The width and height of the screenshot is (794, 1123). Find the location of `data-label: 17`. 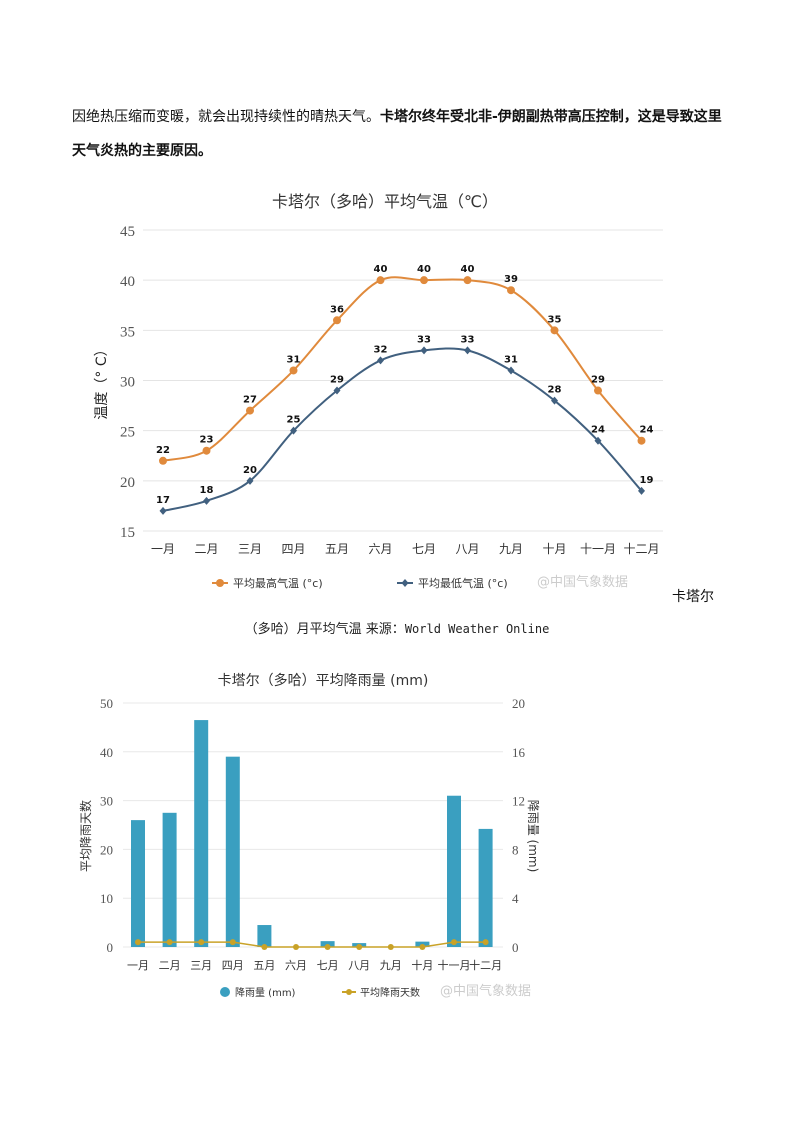

data-label: 17 is located at coordinates (163, 500).